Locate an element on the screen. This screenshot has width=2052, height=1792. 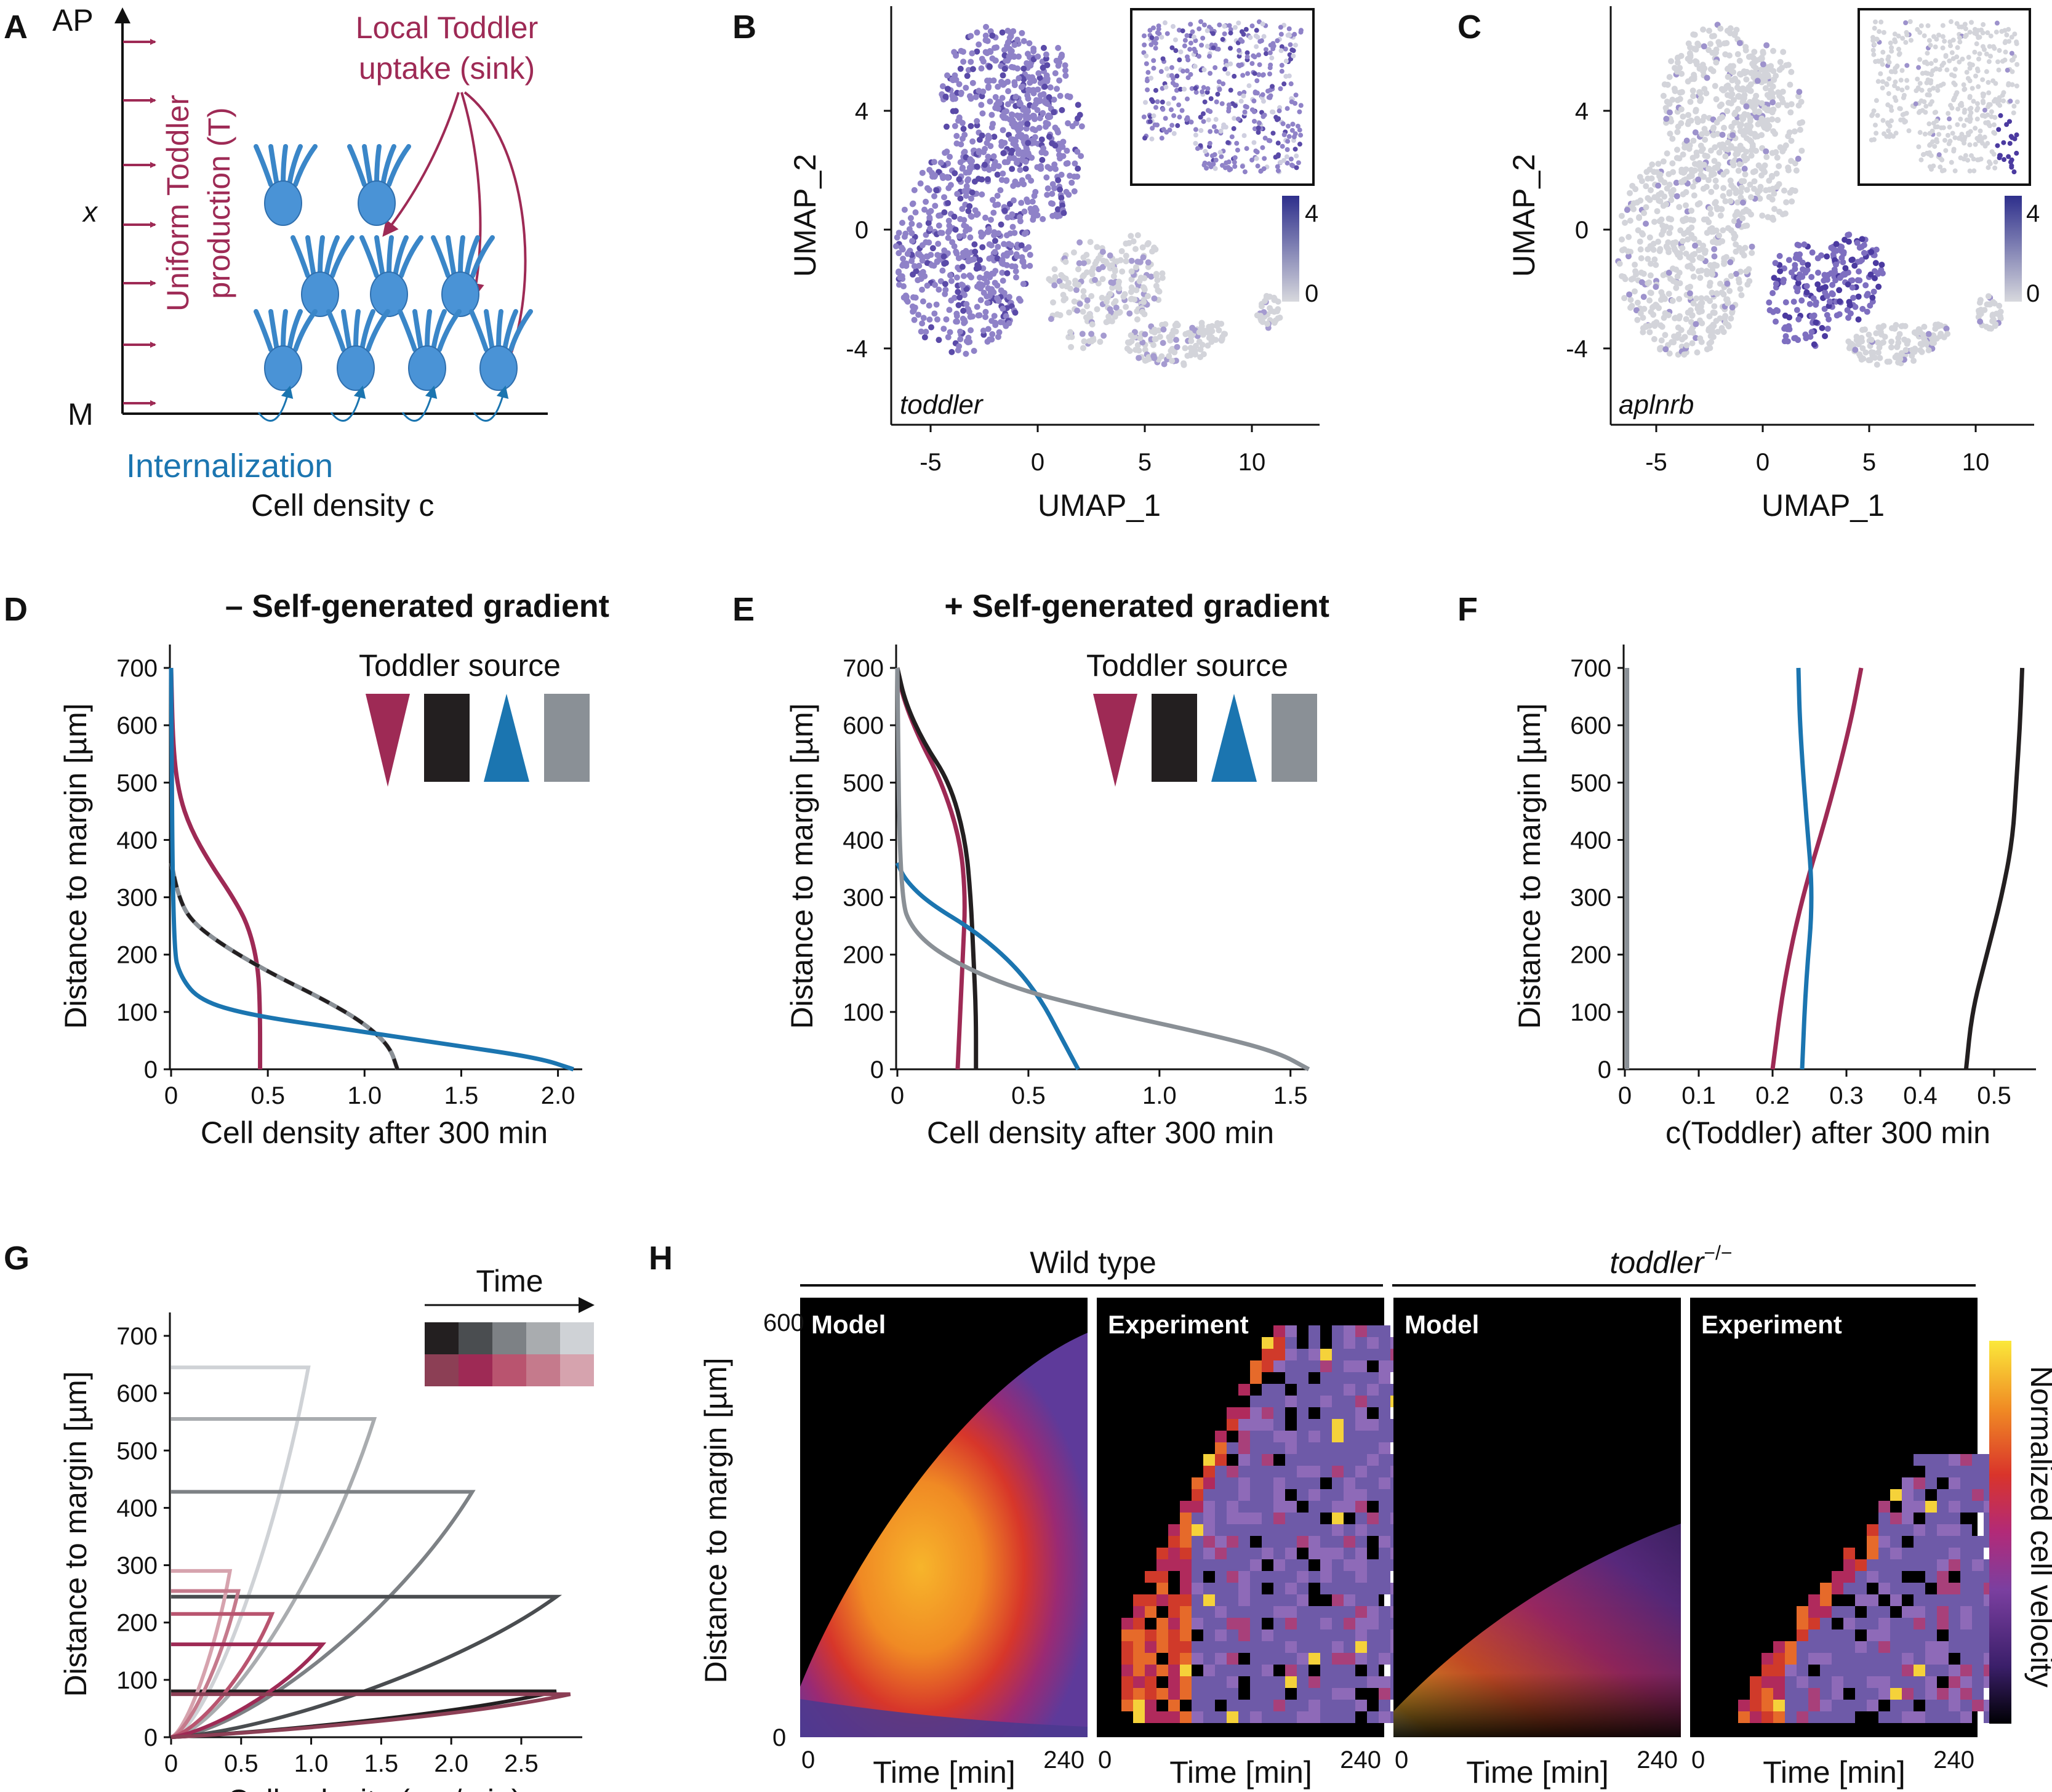
panel-letter-g: G is located at coordinates (17, 1258).